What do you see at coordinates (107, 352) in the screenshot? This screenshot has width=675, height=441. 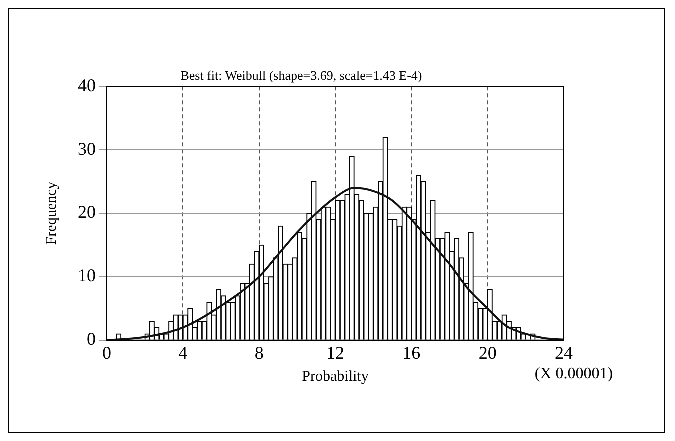 I see `x-tick-label: 0` at bounding box center [107, 352].